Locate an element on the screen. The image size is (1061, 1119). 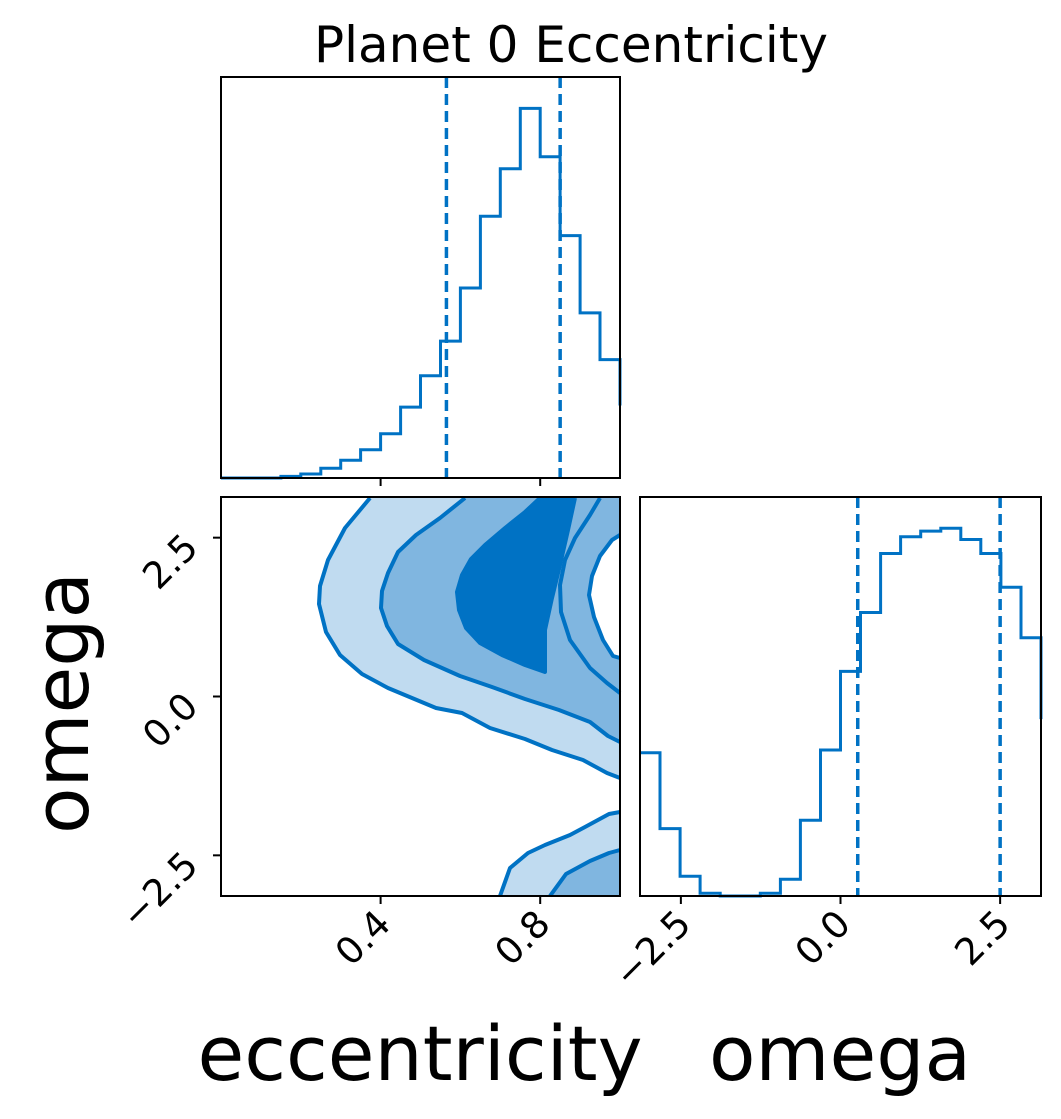
eccentricity-hist-x-ticks is located at coordinates (460, 482).